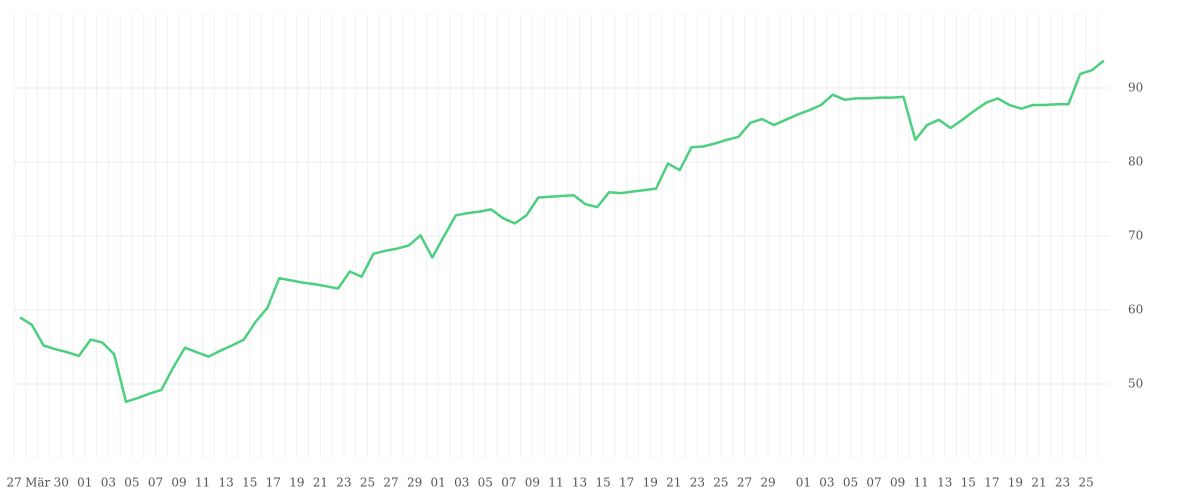 This screenshot has width=1200, height=500. I want to click on x-tick-label: Mär, so click(37, 483).